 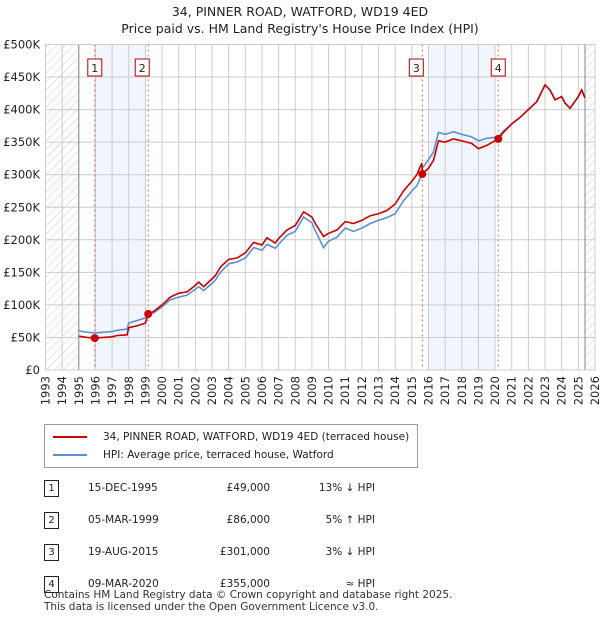 What do you see at coordinates (21, 45) in the screenshot?
I see `y-tick-label: £500K` at bounding box center [21, 45].